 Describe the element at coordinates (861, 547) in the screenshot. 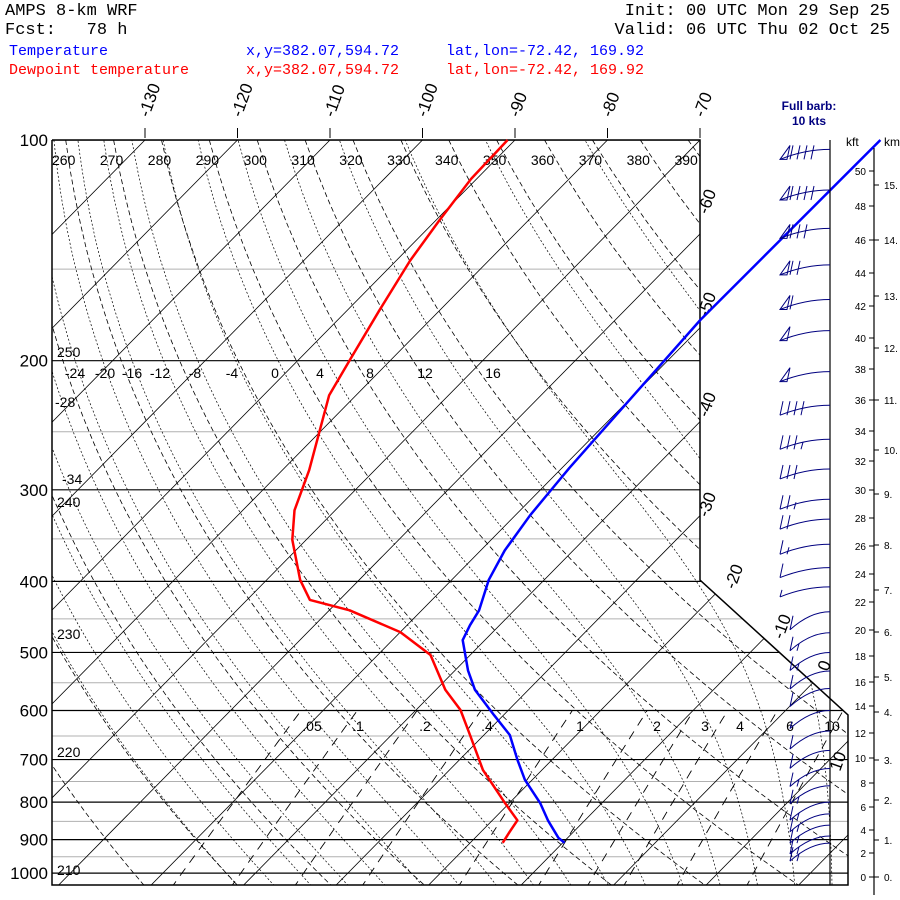

I see `kft-label: 26` at that location.